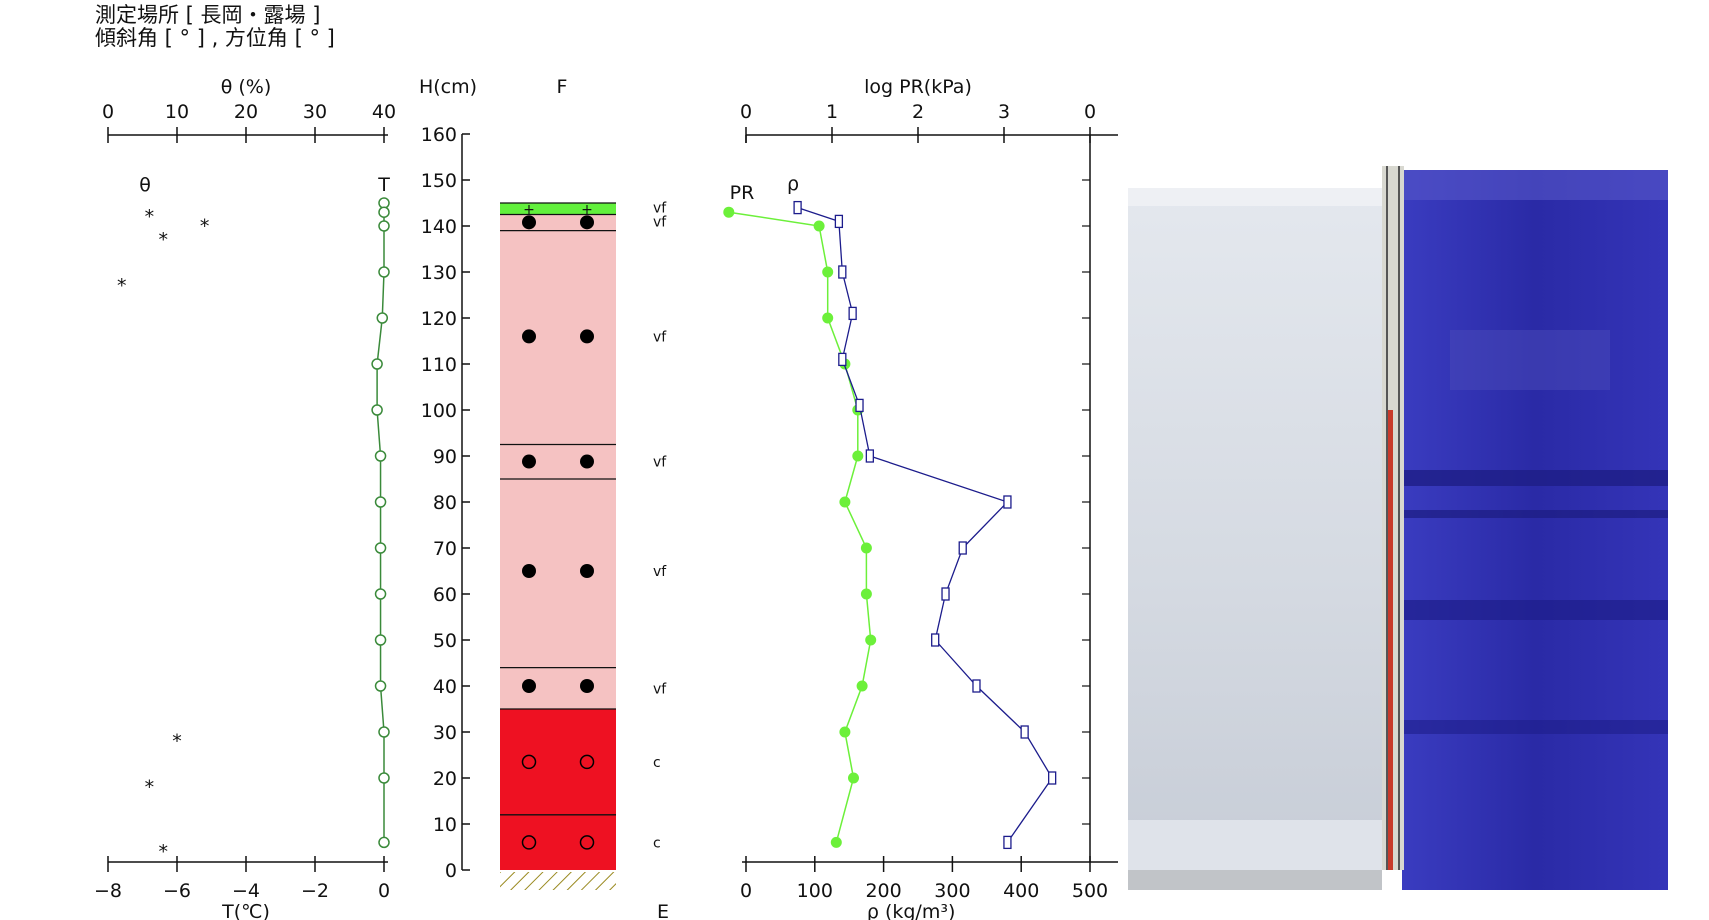 Image resolution: width=1709 pixels, height=920 pixels. Describe the element at coordinates (1021, 891) in the screenshot. I see `density-tick-label: 400` at that location.